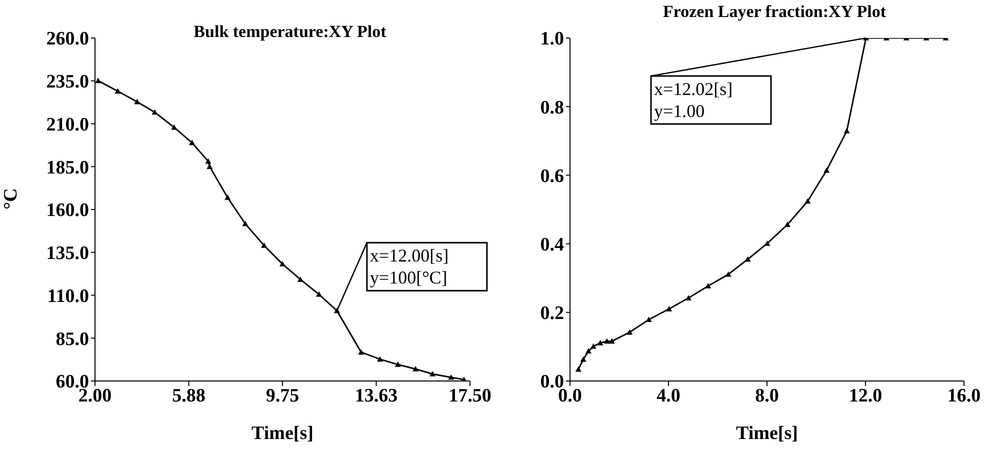 The image size is (989, 451). Describe the element at coordinates (552, 39) in the screenshot. I see `y-tick-label: 1.0` at that location.